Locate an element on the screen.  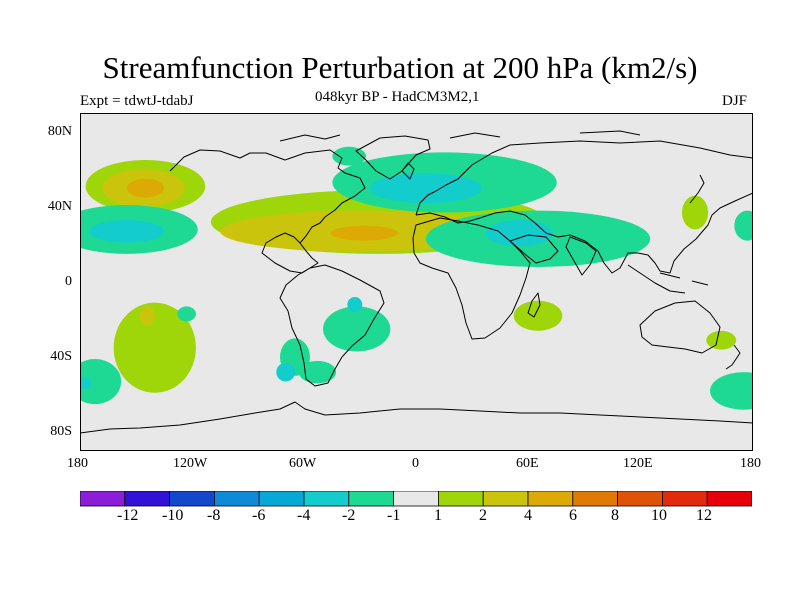
coastline-greenland is located at coordinates (393, 157).